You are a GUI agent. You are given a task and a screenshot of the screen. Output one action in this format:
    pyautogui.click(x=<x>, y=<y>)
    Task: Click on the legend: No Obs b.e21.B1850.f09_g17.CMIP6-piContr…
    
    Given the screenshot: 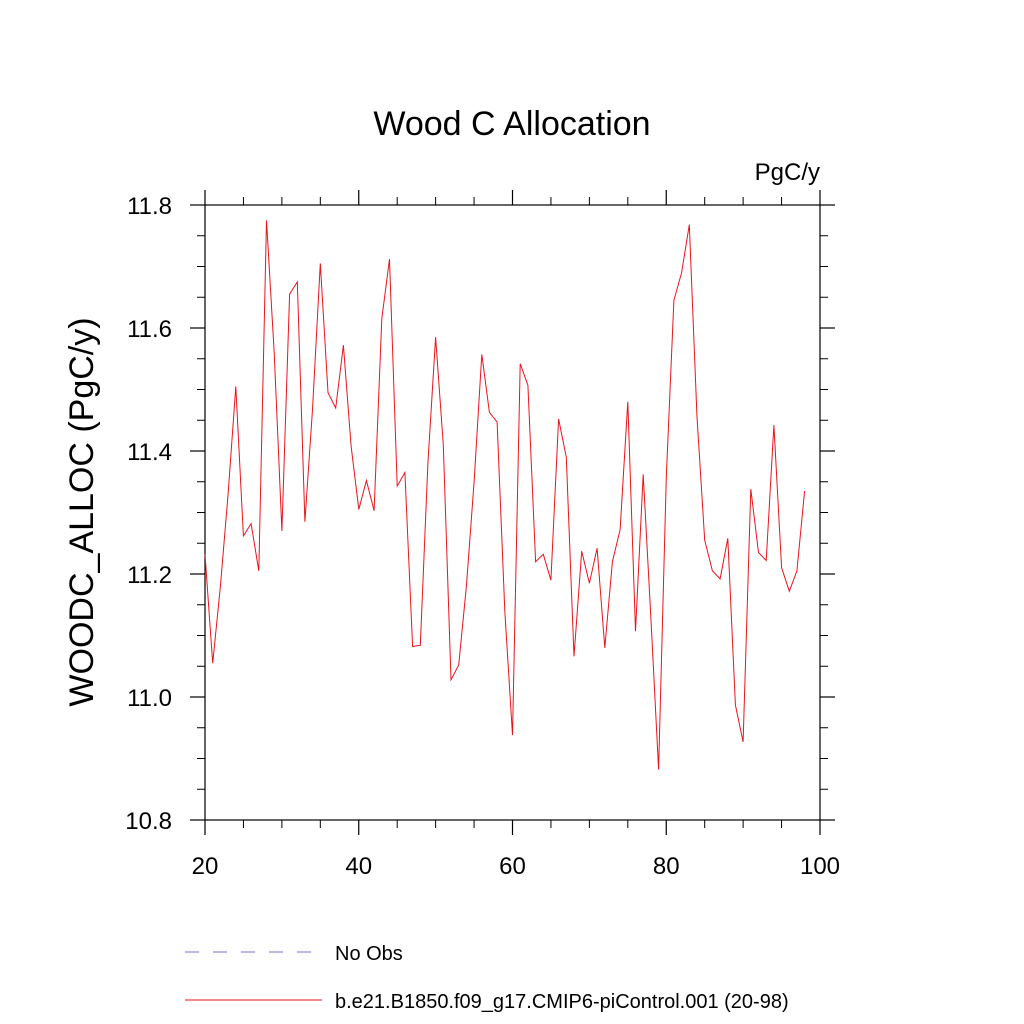 What is the action you would take?
    pyautogui.click(x=487, y=978)
    